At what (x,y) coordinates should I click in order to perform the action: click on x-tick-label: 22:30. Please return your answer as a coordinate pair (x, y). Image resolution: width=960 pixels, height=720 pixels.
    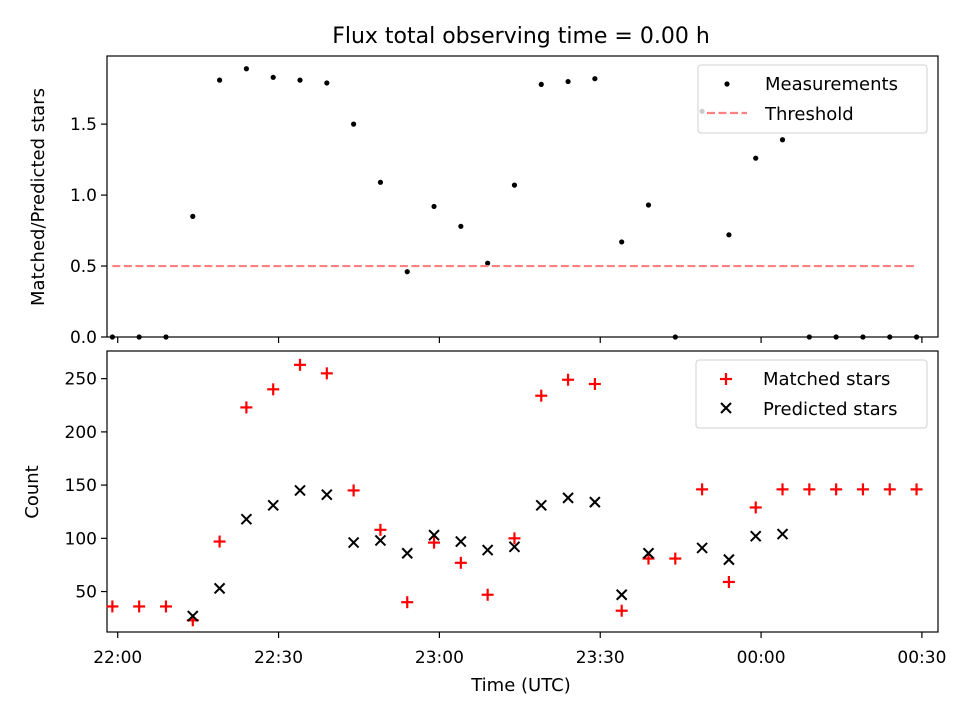
    Looking at the image, I should click on (278, 658).